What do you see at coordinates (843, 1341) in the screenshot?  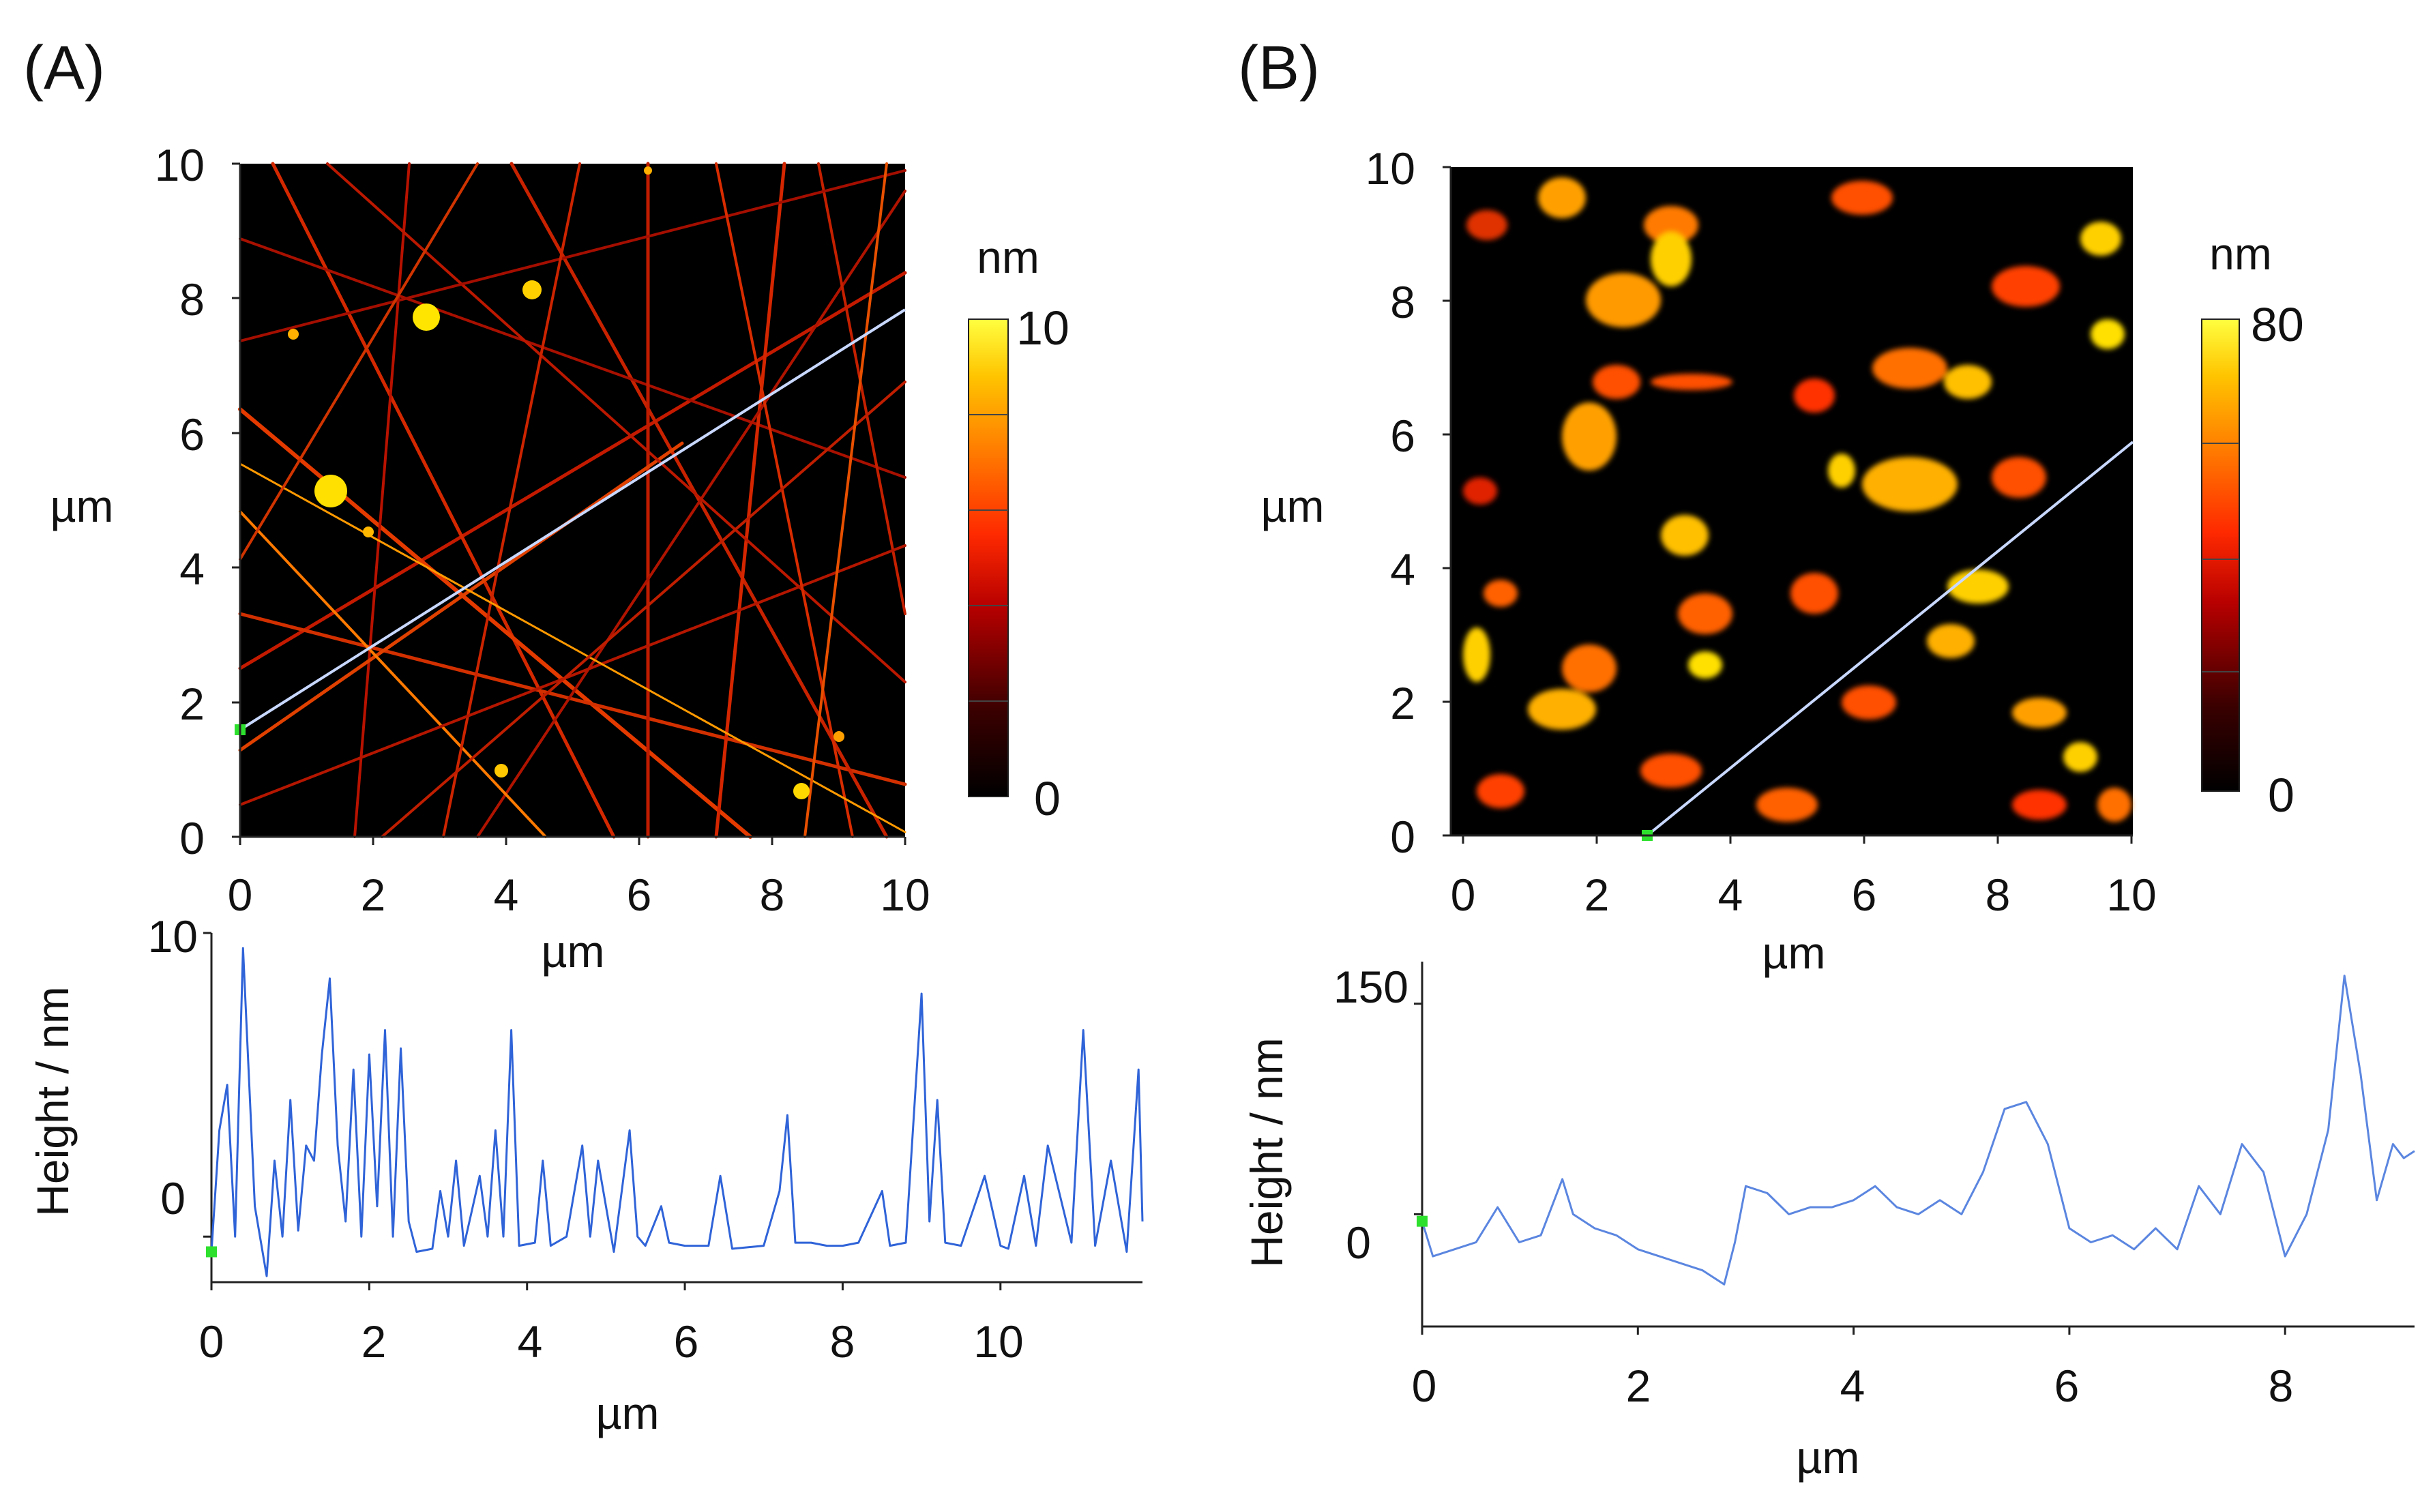 I see `profile-a-x-tick-label: 8` at bounding box center [843, 1341].